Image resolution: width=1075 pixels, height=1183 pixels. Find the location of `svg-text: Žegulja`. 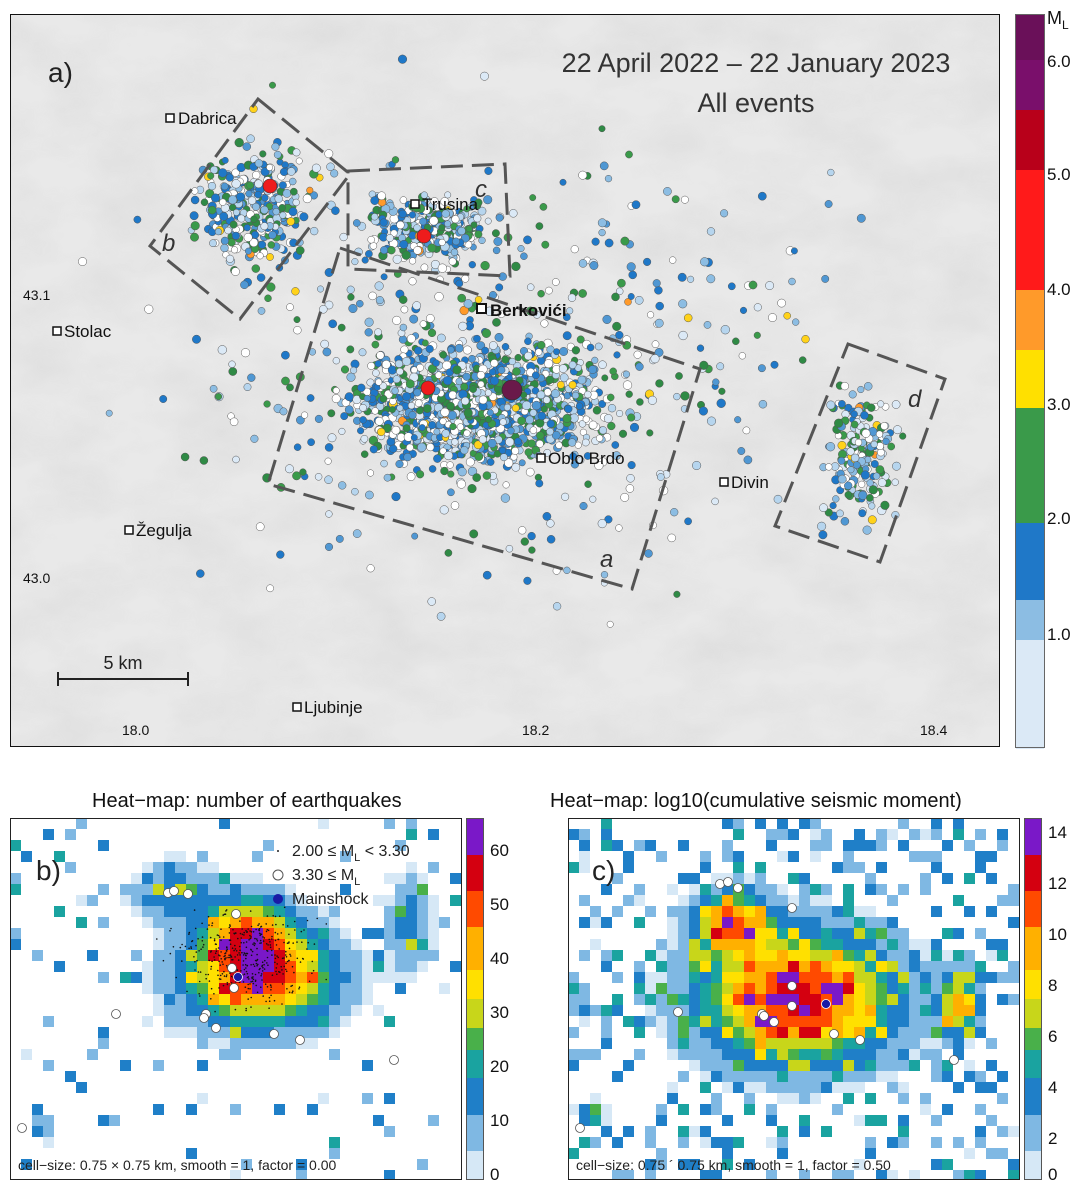

svg-text: Žegulja is located at coordinates (164, 530).